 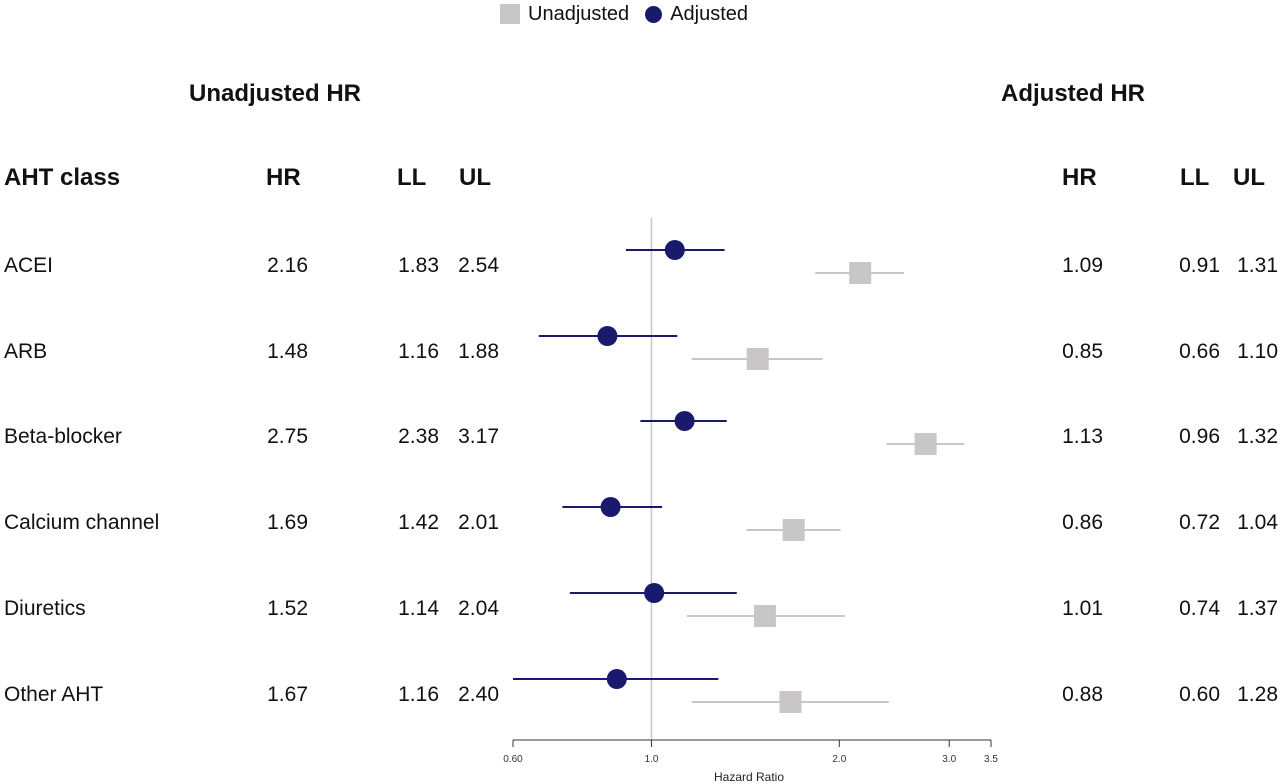 What do you see at coordinates (1199, 436) in the screenshot?
I see `row-adjusted-ll: 0.96` at bounding box center [1199, 436].